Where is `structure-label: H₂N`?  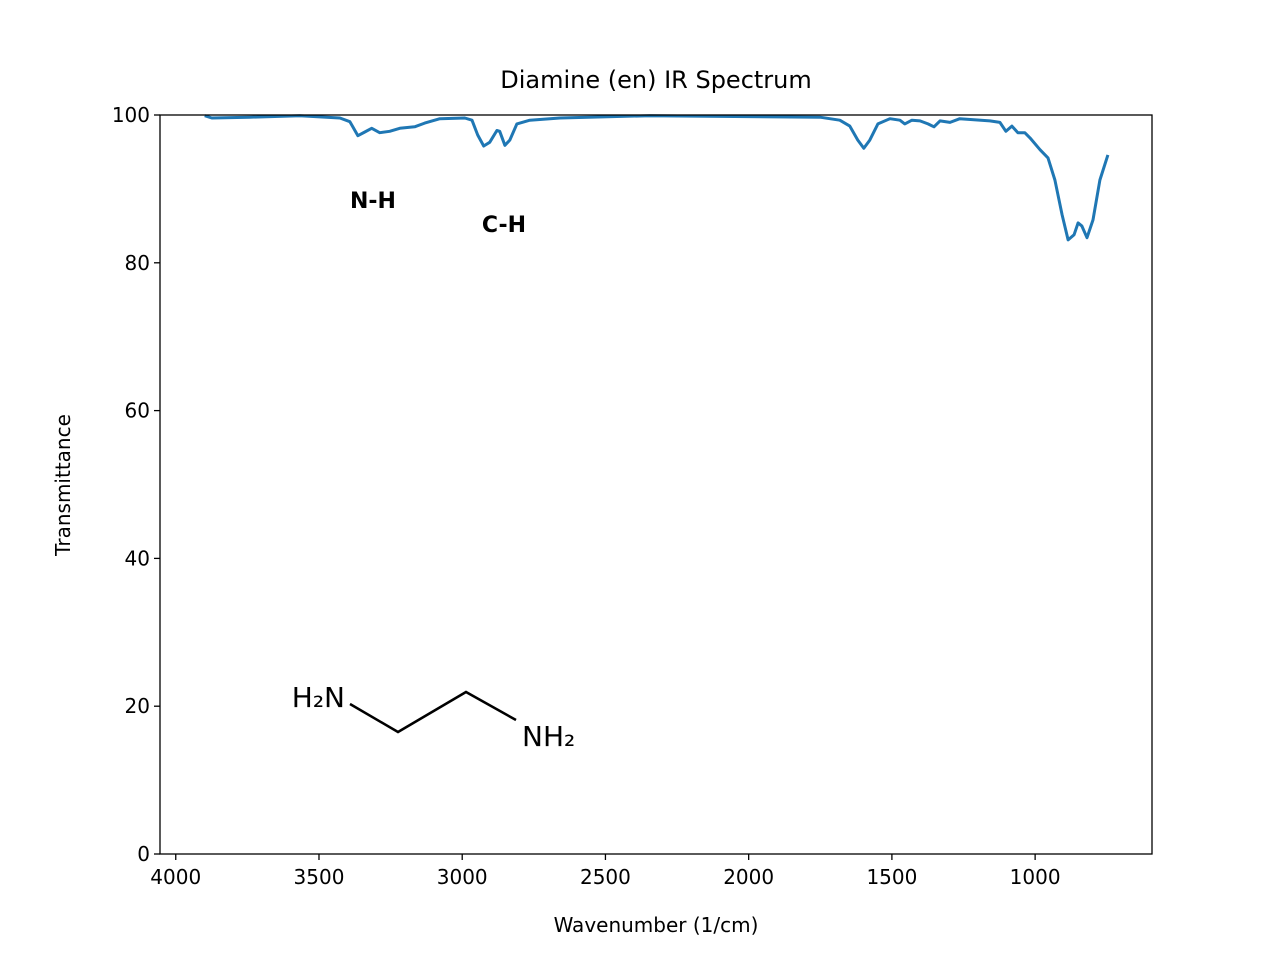 structure-label: H₂N is located at coordinates (318, 697).